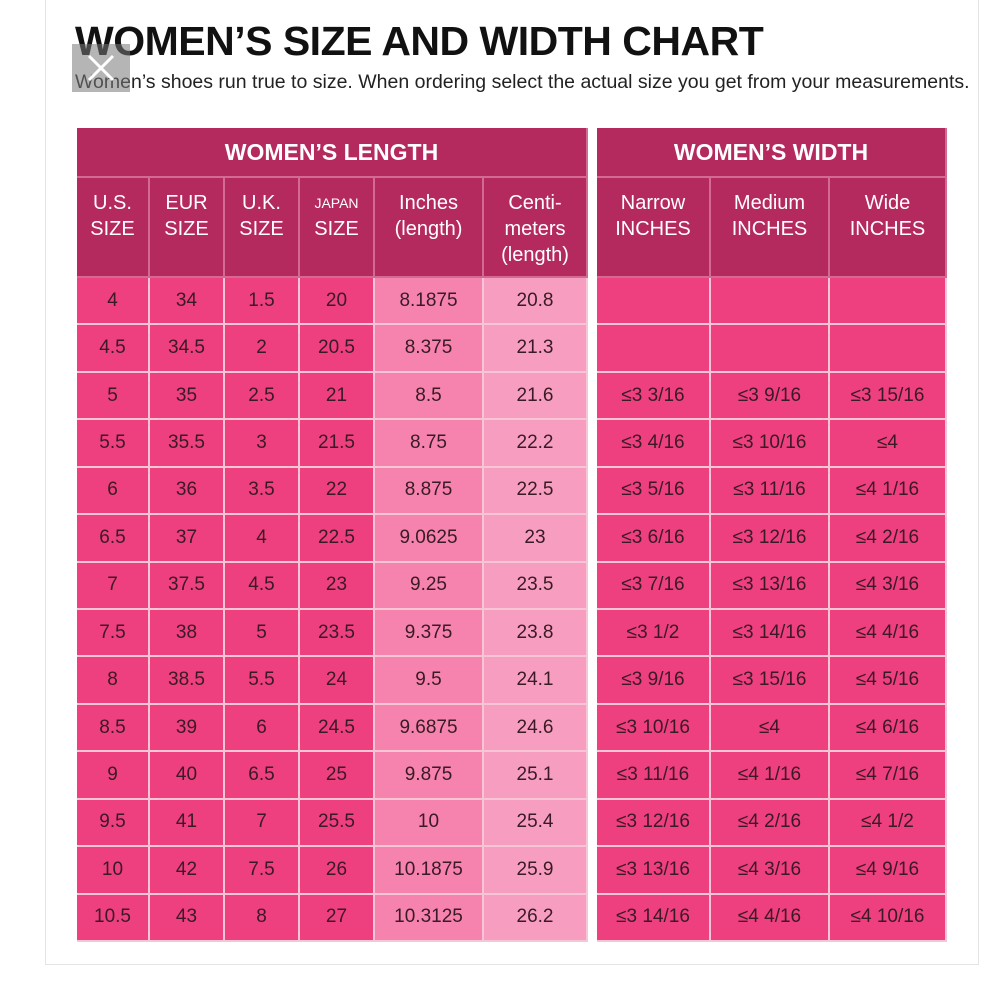 The width and height of the screenshot is (1000, 1000). I want to click on table-cell: ≤3 6/16, so click(654, 539).